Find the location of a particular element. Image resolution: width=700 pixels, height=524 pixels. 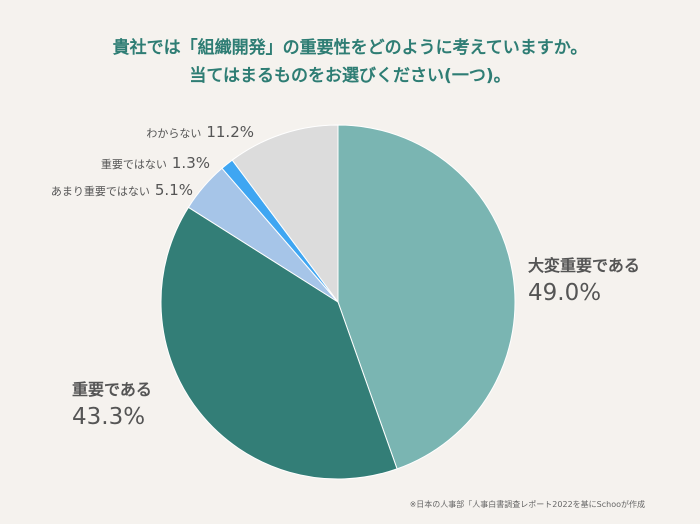

slice-label-dont-know: わからない 11.2% is located at coordinates (200, 131).